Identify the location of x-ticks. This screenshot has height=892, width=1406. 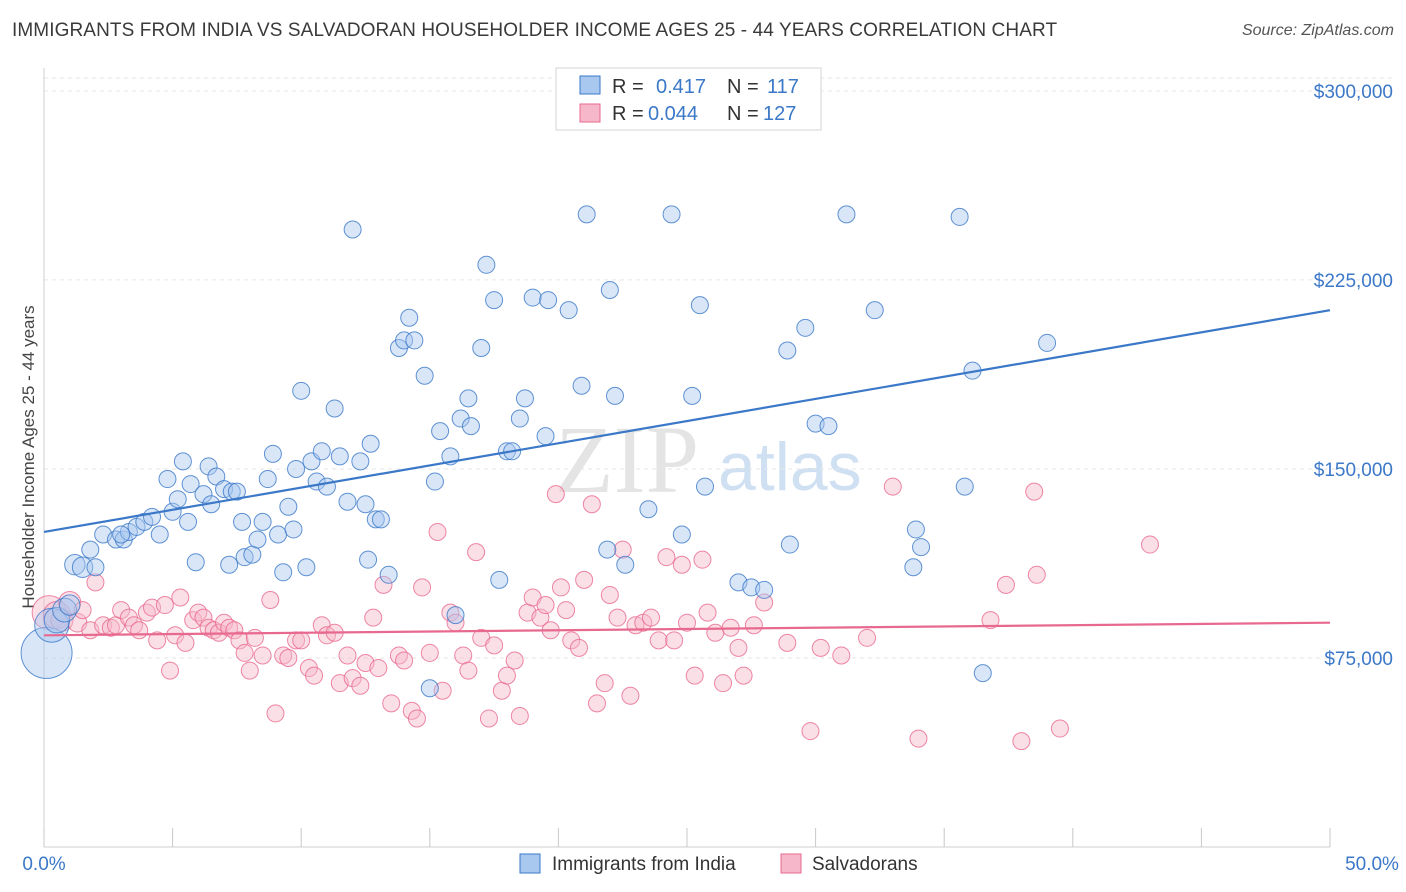
(687, 837).